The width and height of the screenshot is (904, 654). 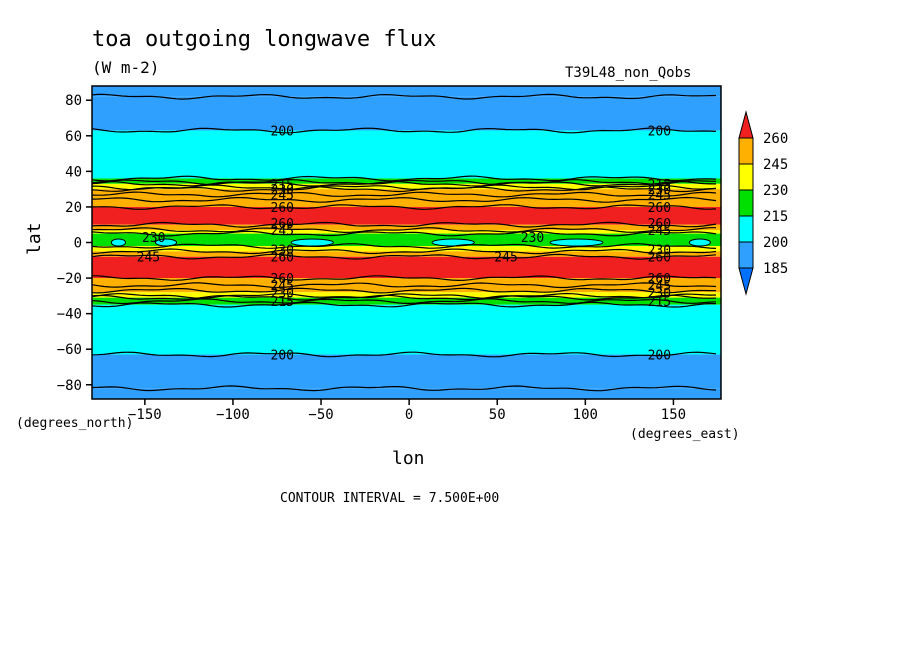 I want to click on y-tick-label-0: 80, so click(x=73, y=101).